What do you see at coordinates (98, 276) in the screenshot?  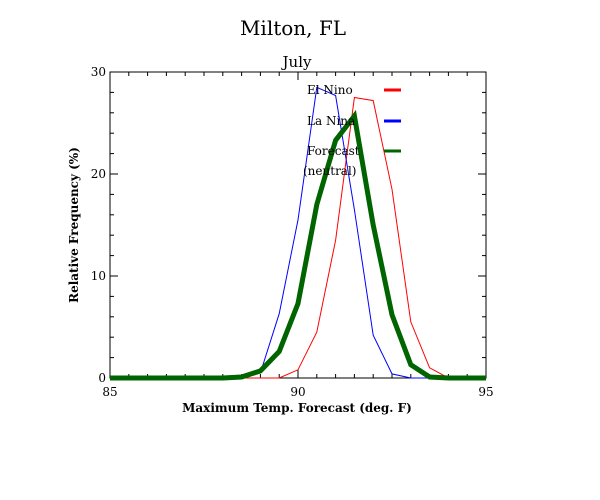 I see `y-tick-label: 10` at bounding box center [98, 276].